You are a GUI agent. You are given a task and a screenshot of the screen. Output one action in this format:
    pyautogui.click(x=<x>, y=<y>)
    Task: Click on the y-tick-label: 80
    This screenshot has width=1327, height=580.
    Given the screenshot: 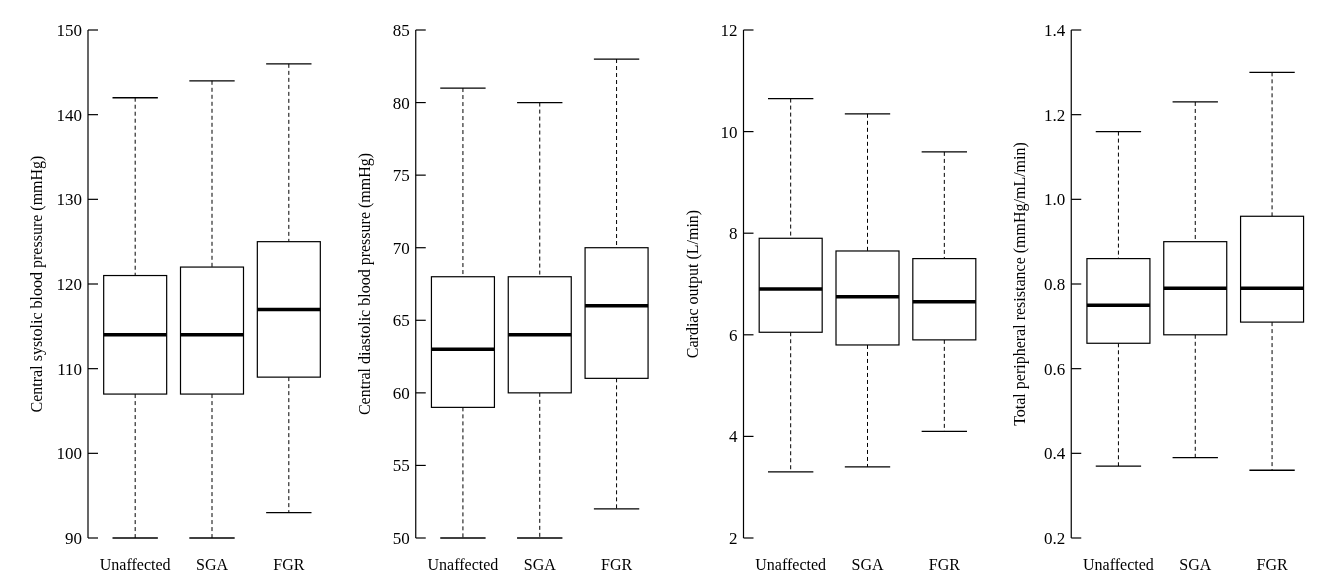 What is the action you would take?
    pyautogui.click(x=401, y=103)
    